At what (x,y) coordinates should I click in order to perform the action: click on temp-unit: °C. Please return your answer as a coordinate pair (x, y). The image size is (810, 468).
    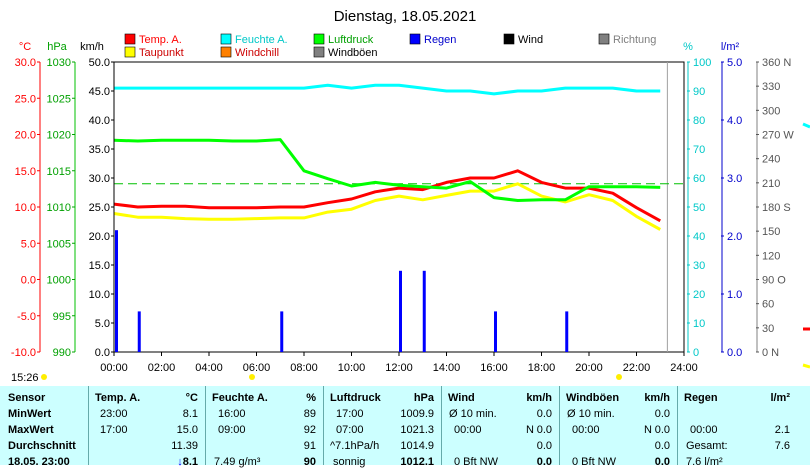
    Looking at the image, I should click on (191, 398).